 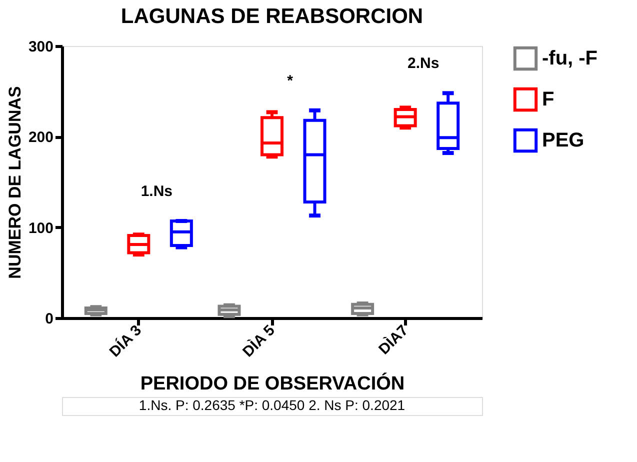 I want to click on y-tick-label: 0, so click(x=49, y=319).